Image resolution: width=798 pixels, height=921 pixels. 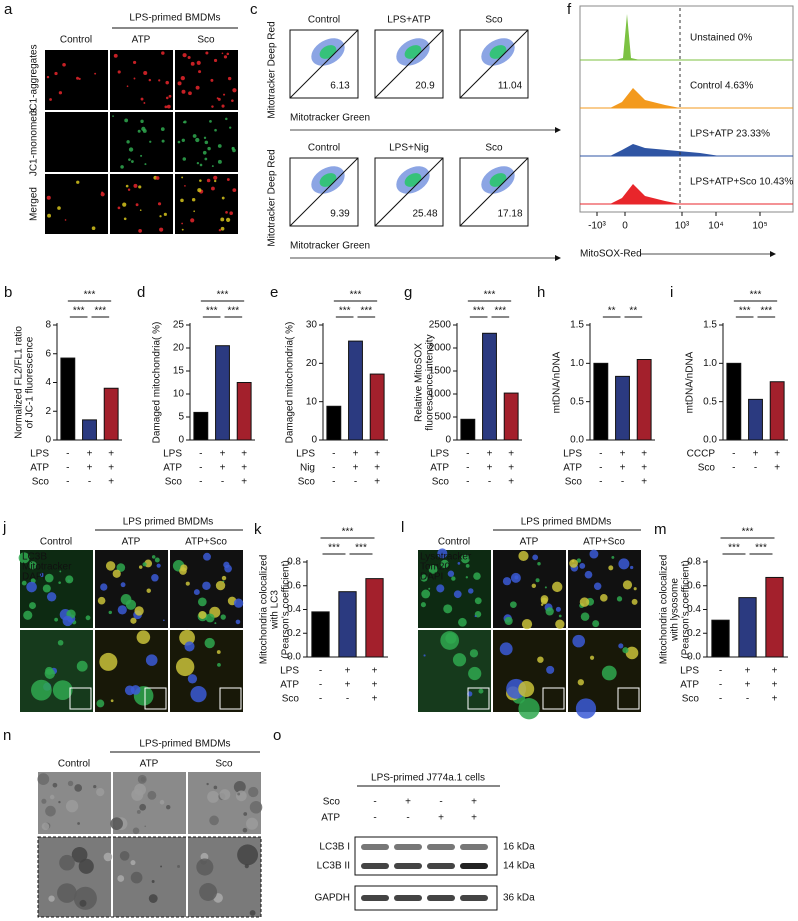 I want to click on y-tick-label: 2000, so click(x=440, y=348).